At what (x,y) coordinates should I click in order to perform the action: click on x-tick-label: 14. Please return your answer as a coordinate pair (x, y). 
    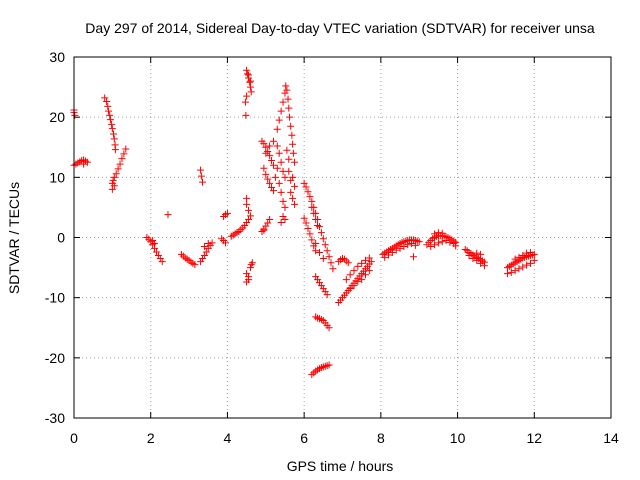
    Looking at the image, I should click on (611, 438).